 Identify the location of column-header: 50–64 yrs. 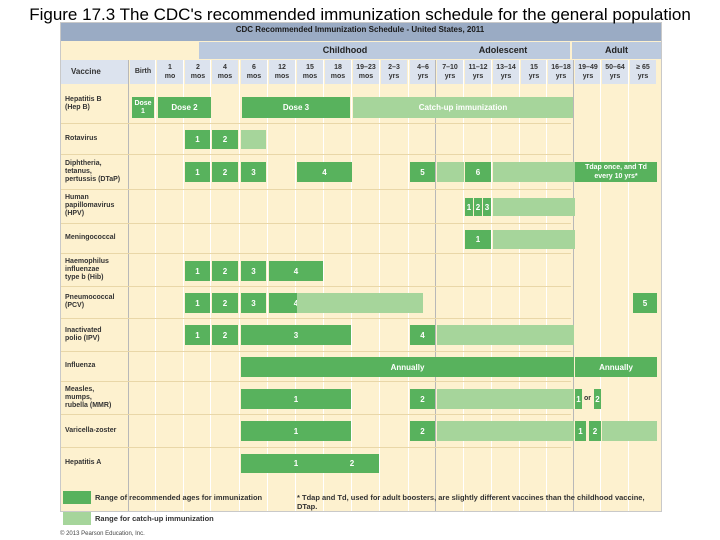
(615, 72).